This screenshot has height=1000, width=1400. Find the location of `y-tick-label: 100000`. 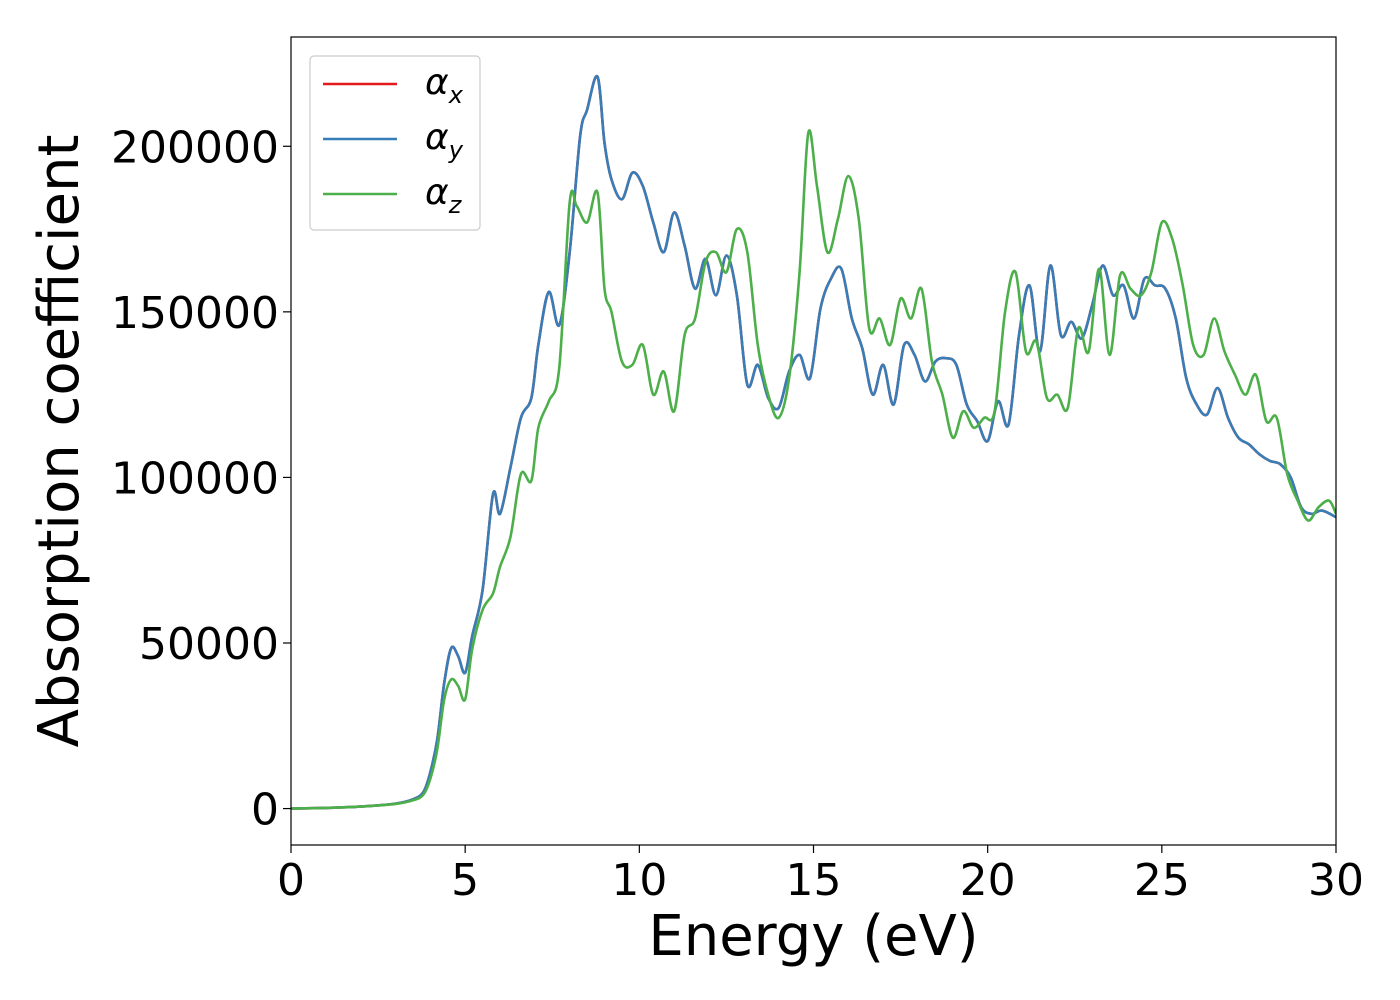

y-tick-label: 100000 is located at coordinates (195, 478).